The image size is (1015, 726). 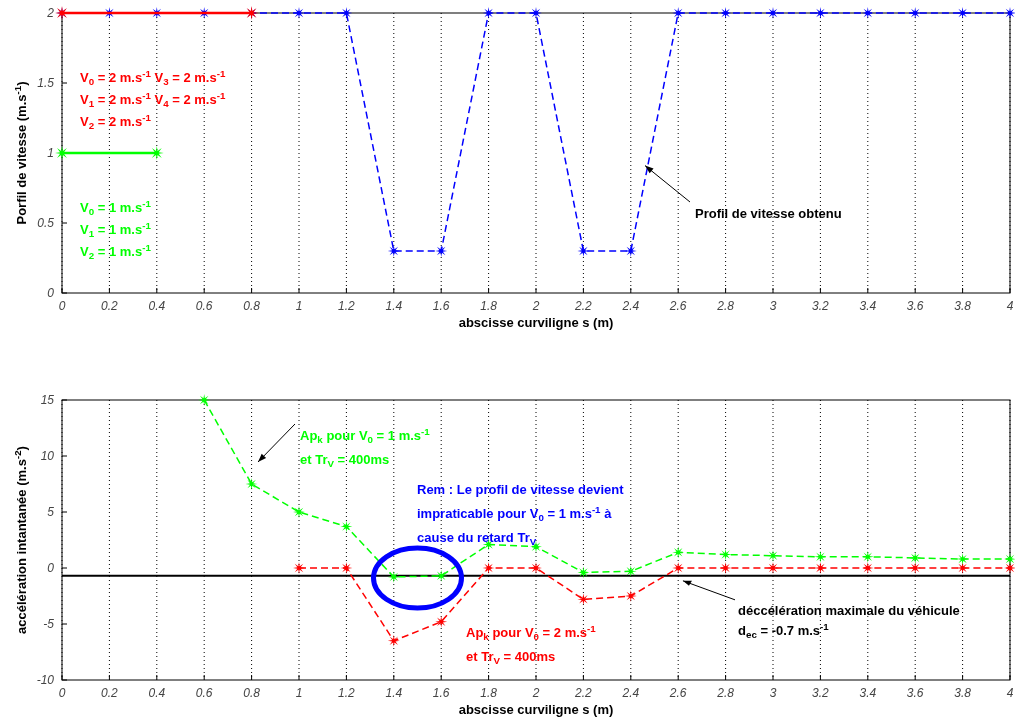 I want to click on annotation: V$_{0}$ = 2 m.s$^{-1}$ V$_{3}$ = 2 m.s$^{-1}$, so click(x=153, y=77).